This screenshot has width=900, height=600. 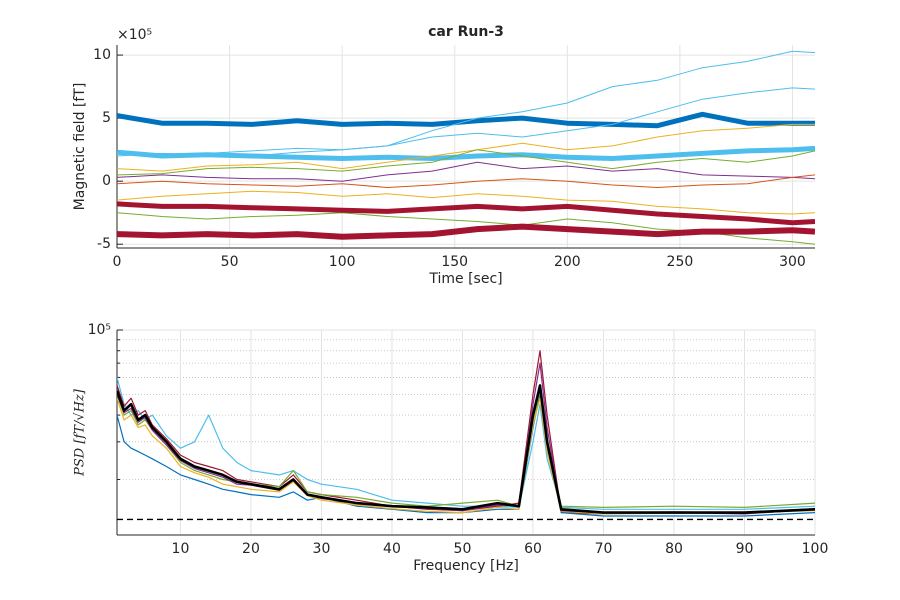 What do you see at coordinates (251, 549) in the screenshot?
I see `x-tick-label: 20` at bounding box center [251, 549].